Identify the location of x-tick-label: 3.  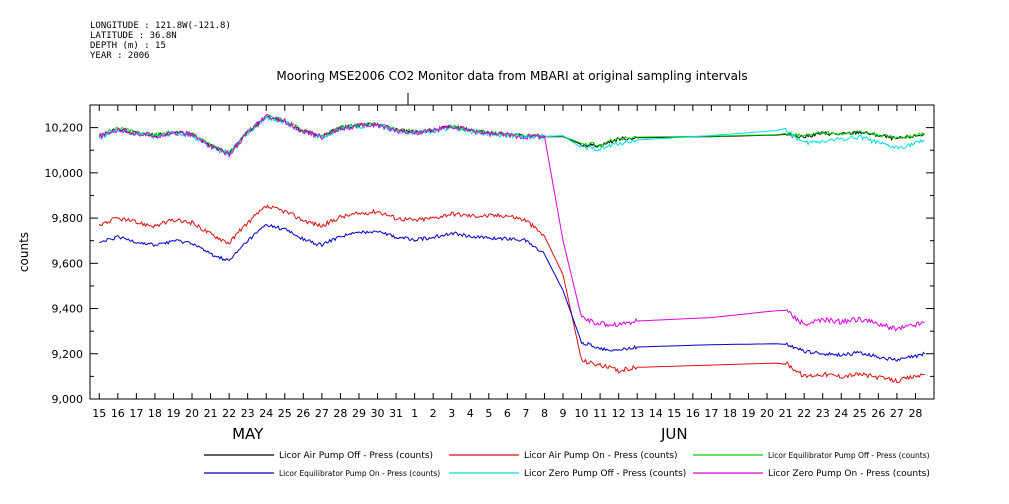
(451, 413).